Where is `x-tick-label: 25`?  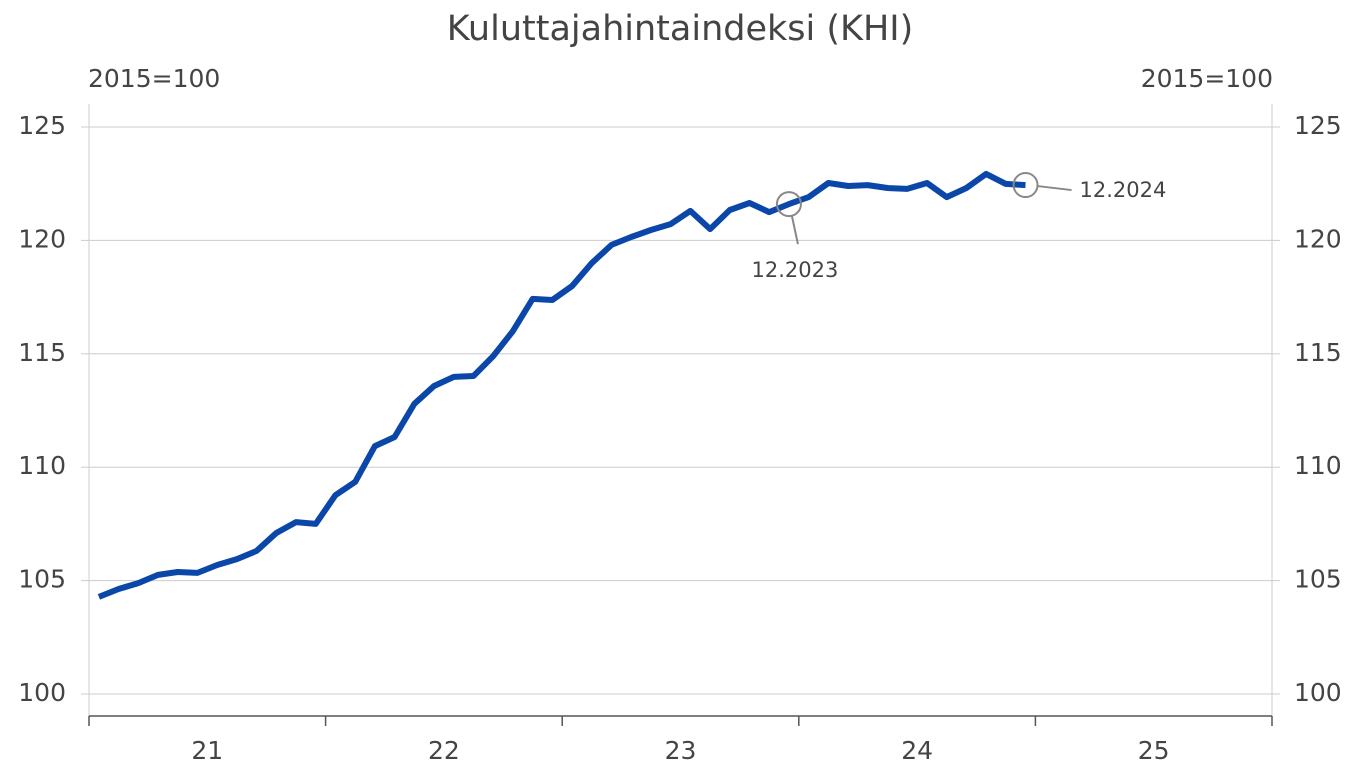
x-tick-label: 25 is located at coordinates (1154, 750).